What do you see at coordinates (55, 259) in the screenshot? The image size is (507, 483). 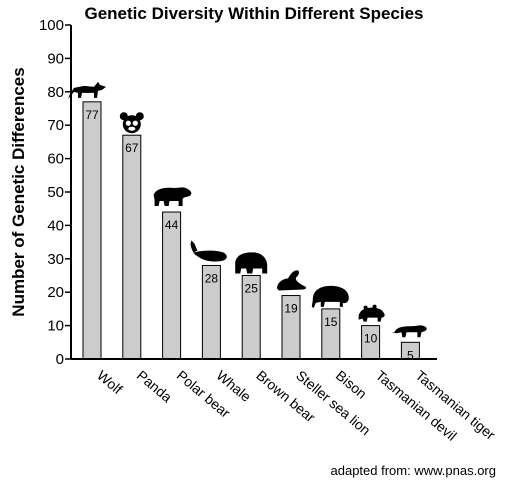 I see `y-tick-label: 30` at bounding box center [55, 259].